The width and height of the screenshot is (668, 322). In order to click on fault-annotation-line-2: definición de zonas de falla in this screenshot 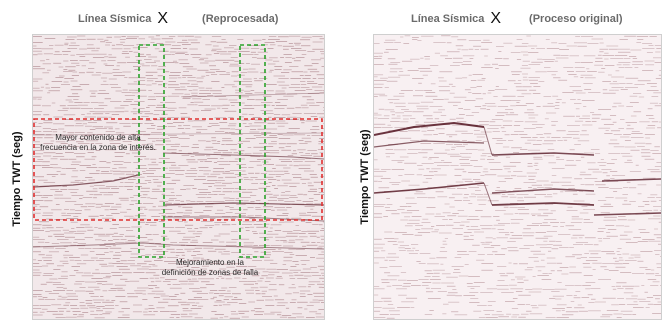, I will do `click(210, 272)`.